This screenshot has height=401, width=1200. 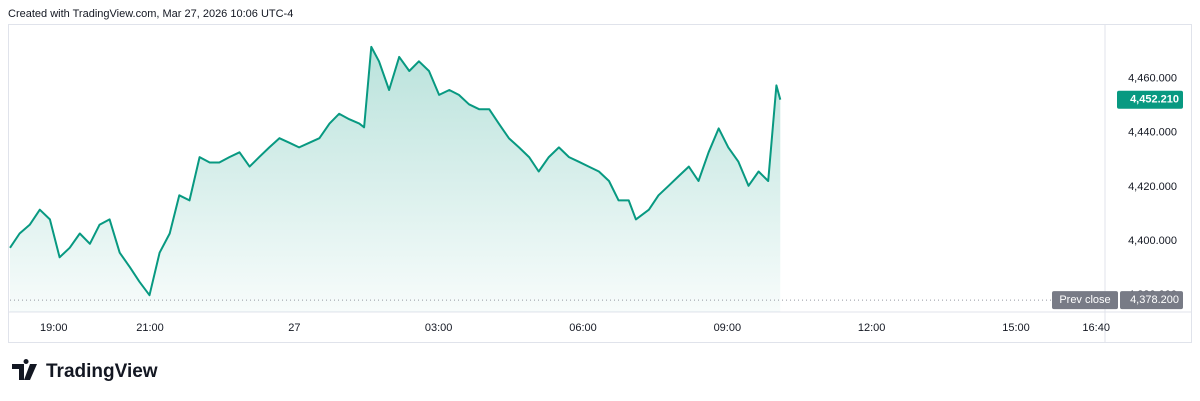 What do you see at coordinates (102, 371) in the screenshot?
I see `logo-text: TradingView` at bounding box center [102, 371].